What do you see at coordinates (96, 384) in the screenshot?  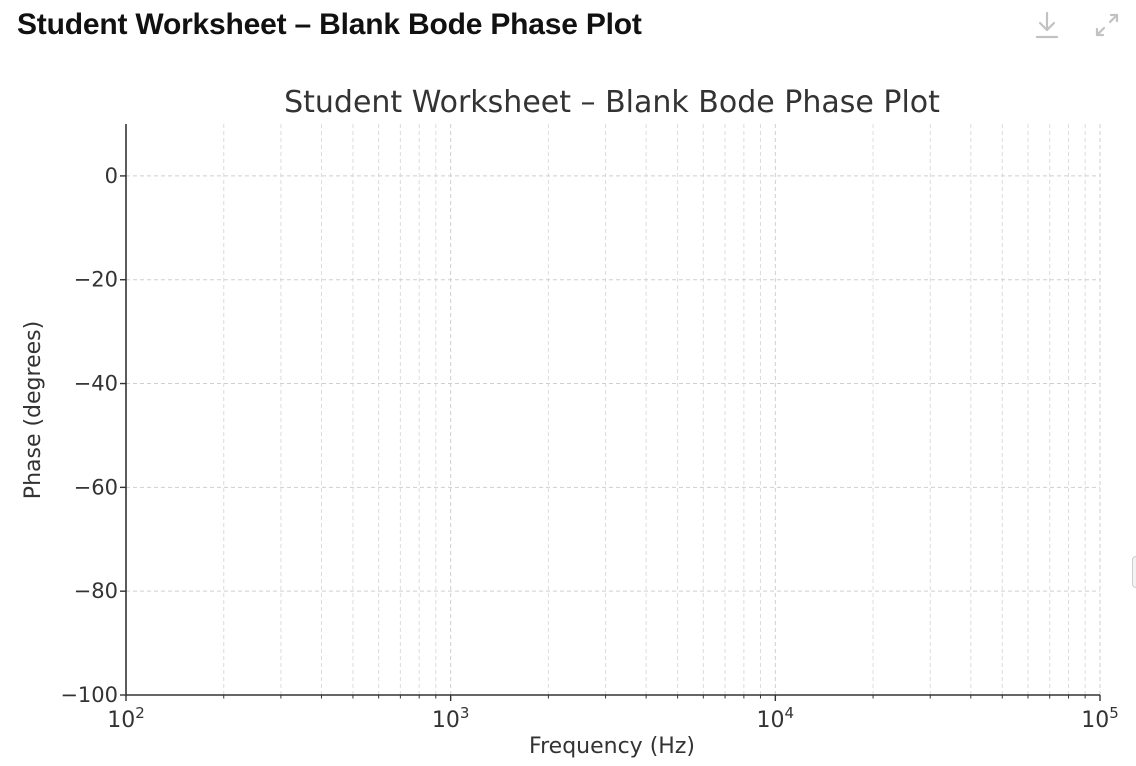 I see `y-tick-label: −40` at bounding box center [96, 384].